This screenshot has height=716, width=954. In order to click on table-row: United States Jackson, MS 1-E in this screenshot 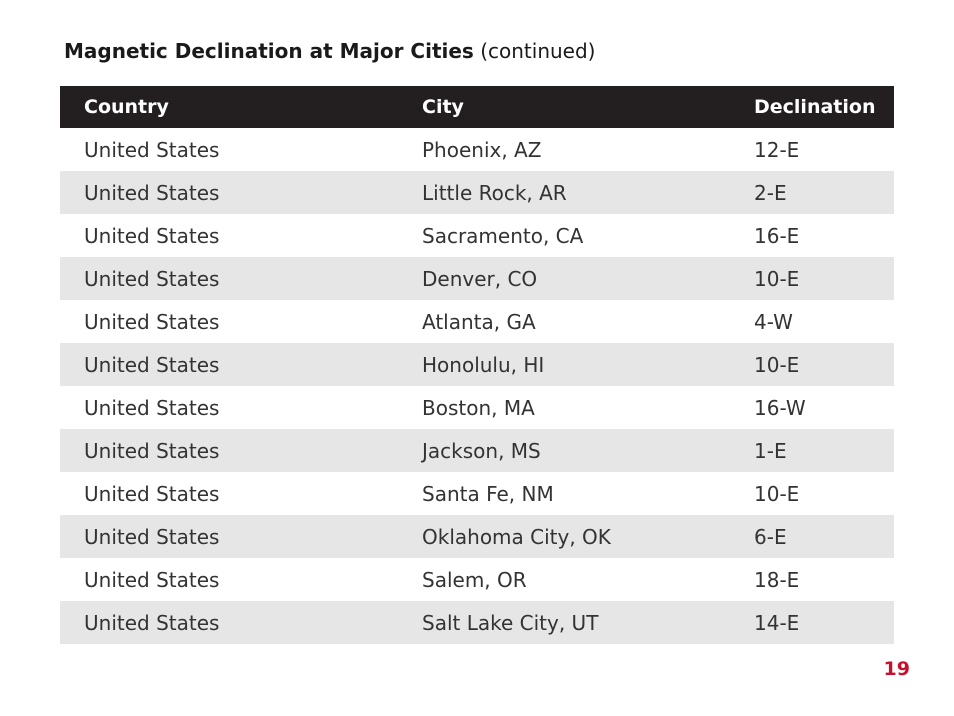, I will do `click(477, 450)`.